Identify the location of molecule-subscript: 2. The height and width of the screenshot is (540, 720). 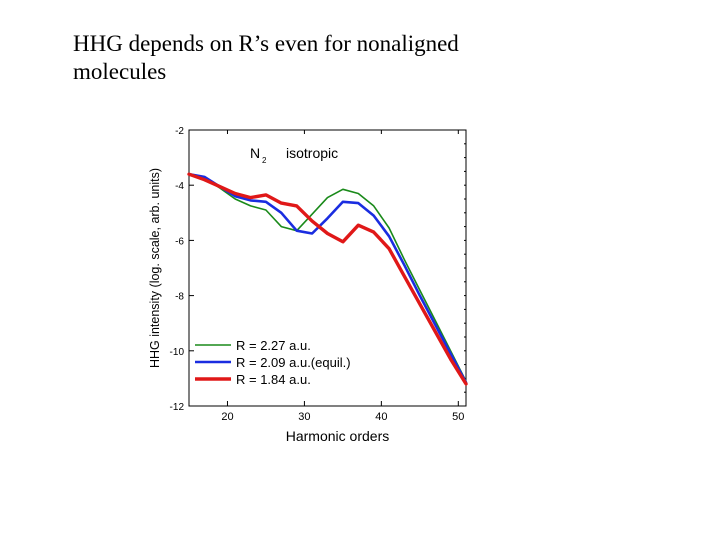
(264, 160).